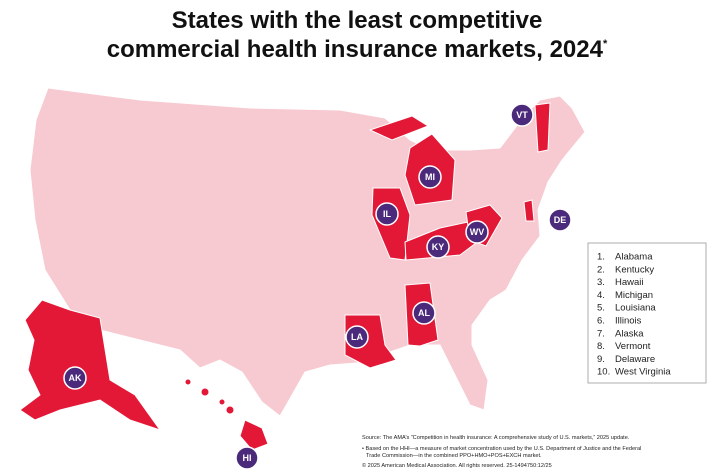 This screenshot has width=715, height=475. What do you see at coordinates (634, 257) in the screenshot?
I see `rank-state: Alabama` at bounding box center [634, 257].